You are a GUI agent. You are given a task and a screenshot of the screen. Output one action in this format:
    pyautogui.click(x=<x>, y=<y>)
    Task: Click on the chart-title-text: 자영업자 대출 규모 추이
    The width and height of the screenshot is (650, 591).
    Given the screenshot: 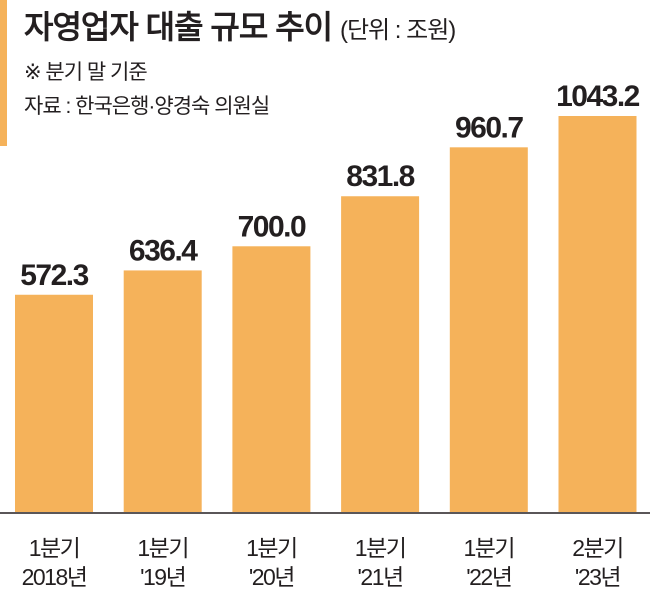 What is the action you would take?
    pyautogui.click(x=178, y=27)
    